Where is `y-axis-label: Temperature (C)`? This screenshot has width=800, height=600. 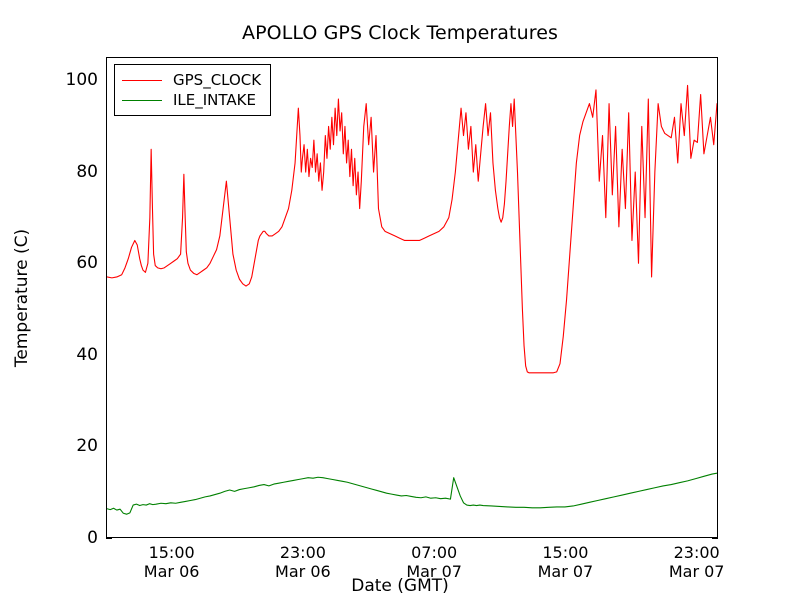 y-axis-label: Temperature (C) is located at coordinates (22, 298).